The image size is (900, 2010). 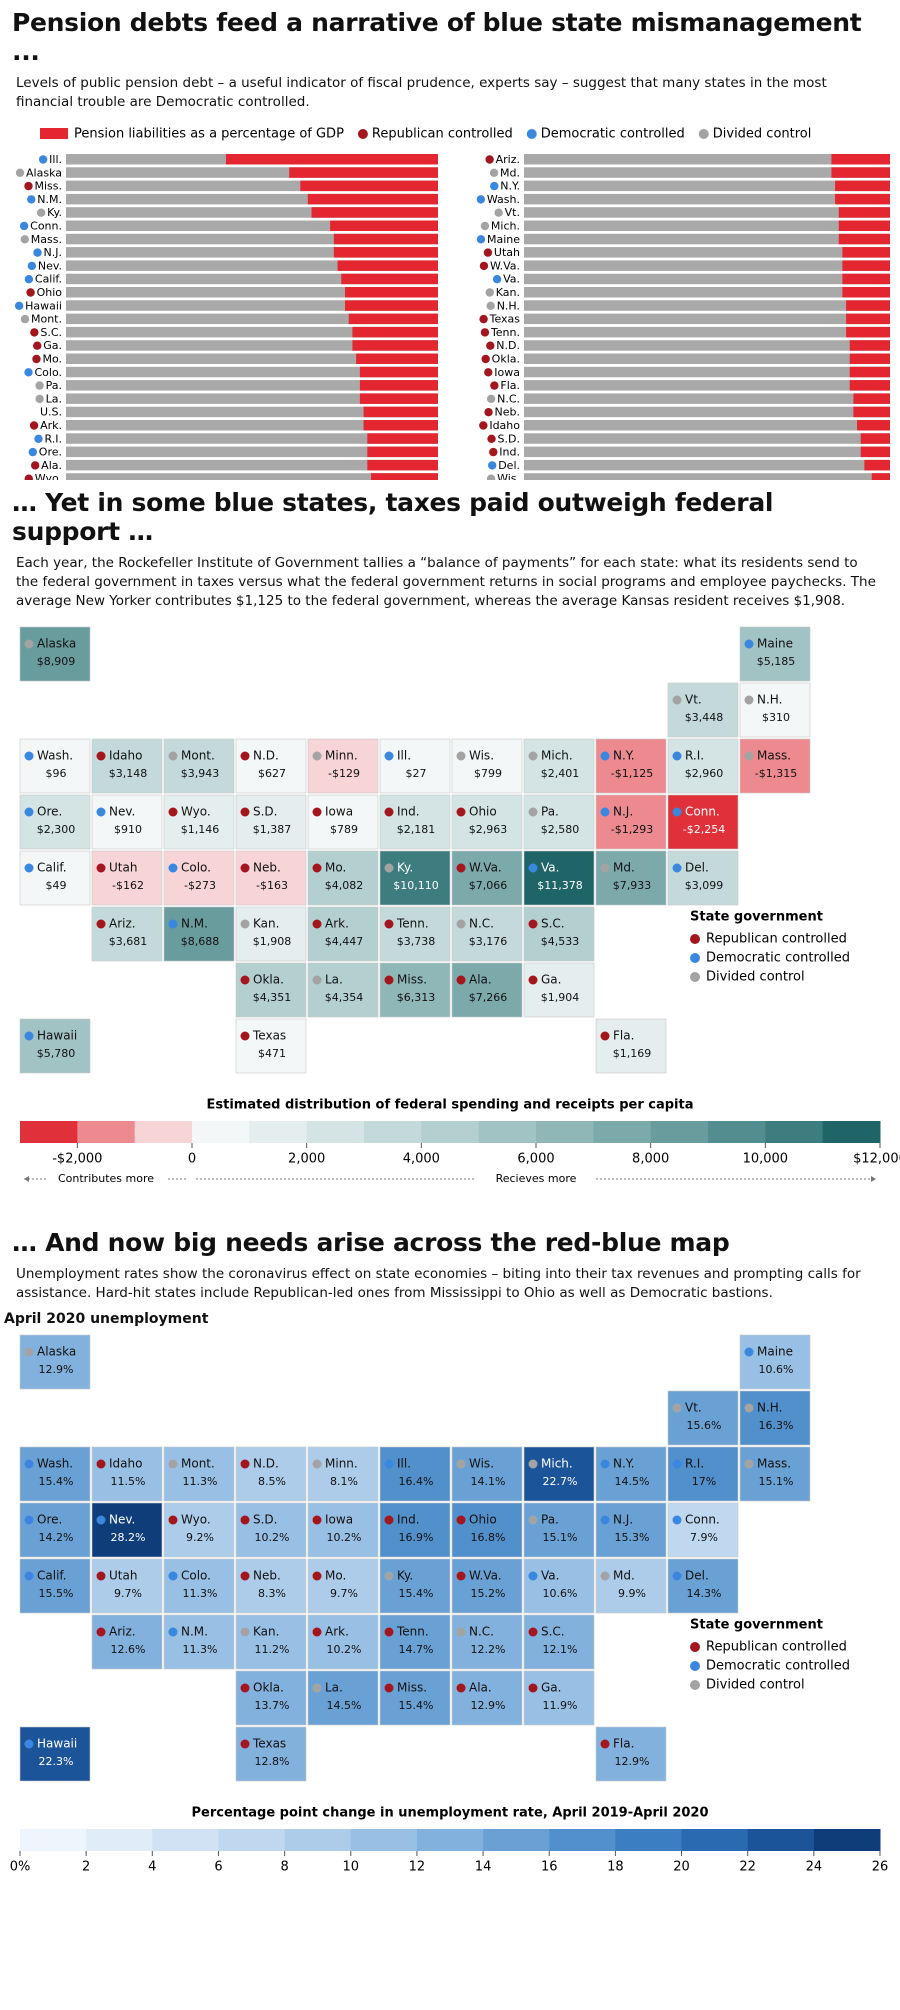 I want to click on state-name: Mass., so click(x=774, y=1464).